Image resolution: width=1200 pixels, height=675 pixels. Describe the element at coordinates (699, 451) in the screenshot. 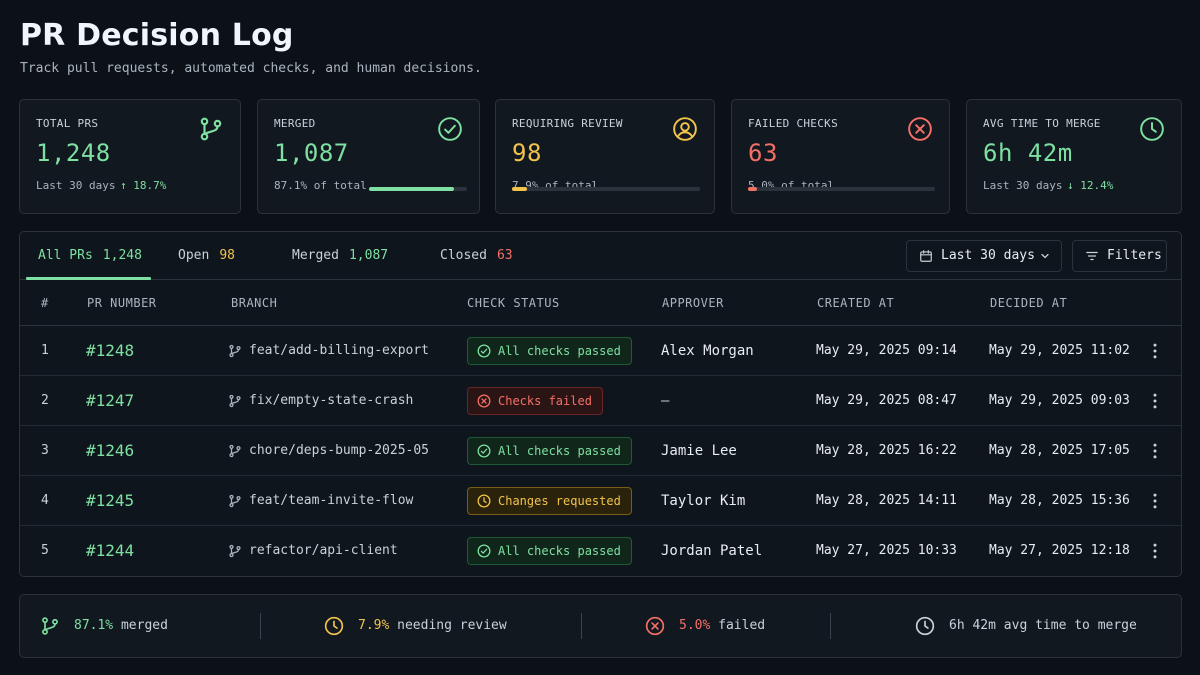

I see `approver: Jamie Lee` at that location.